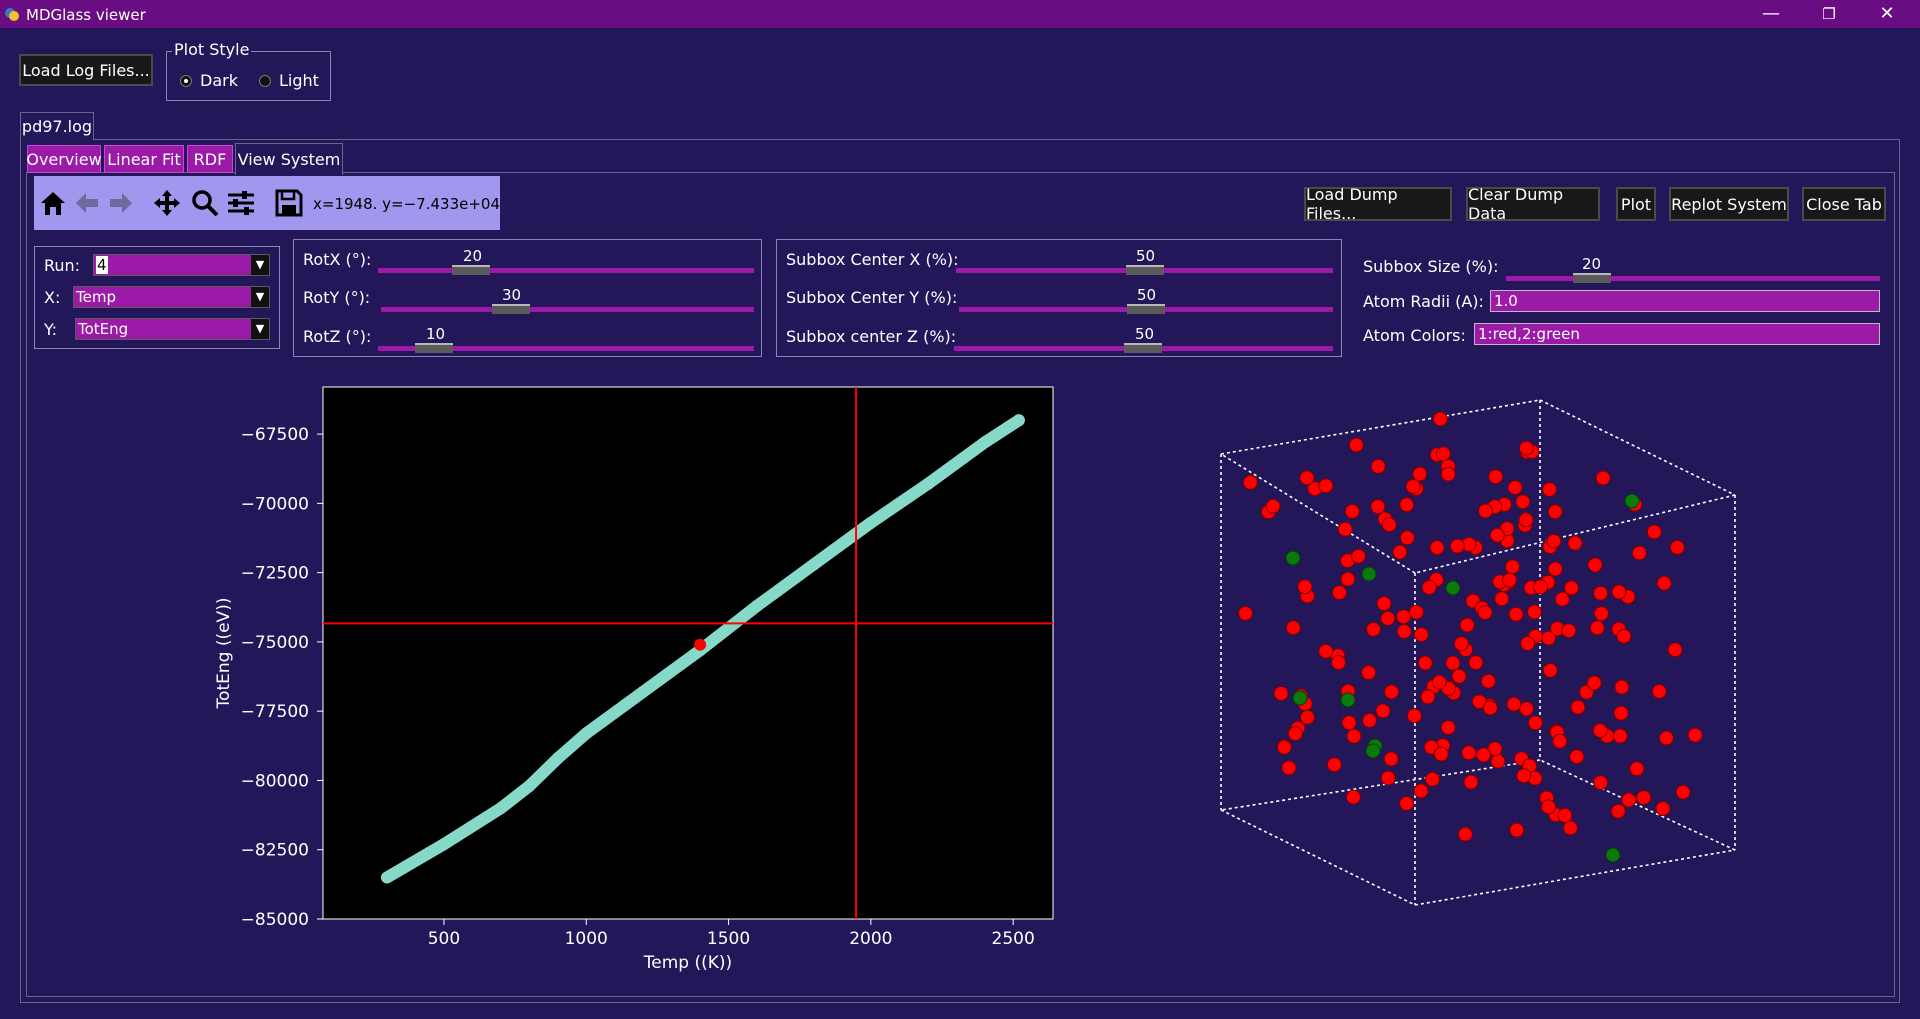 This screenshot has width=1920, height=1019. I want to click on y-tick-label: −80000, so click(275, 781).